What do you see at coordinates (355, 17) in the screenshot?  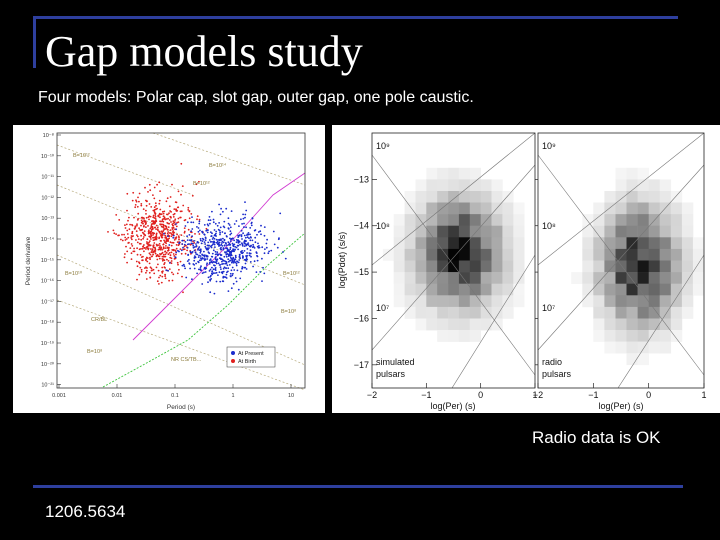 I see `top-accent-line` at bounding box center [355, 17].